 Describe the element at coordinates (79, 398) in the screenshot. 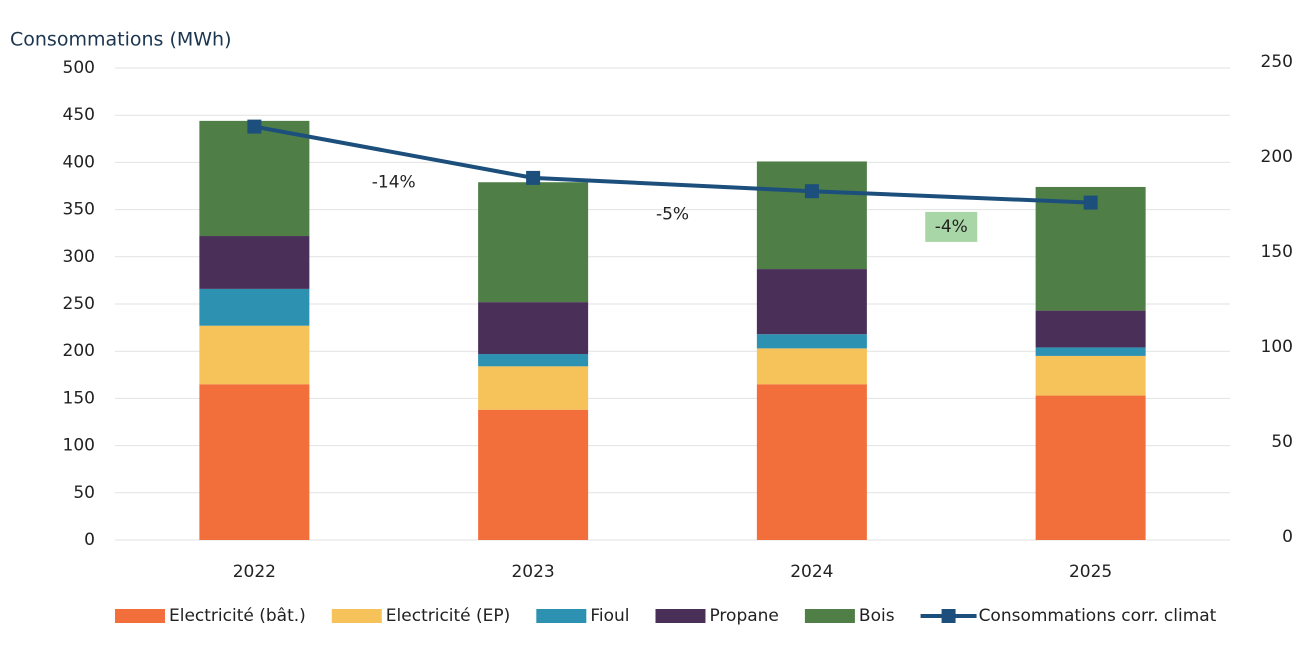

I see `y-tick-label: 150` at that location.